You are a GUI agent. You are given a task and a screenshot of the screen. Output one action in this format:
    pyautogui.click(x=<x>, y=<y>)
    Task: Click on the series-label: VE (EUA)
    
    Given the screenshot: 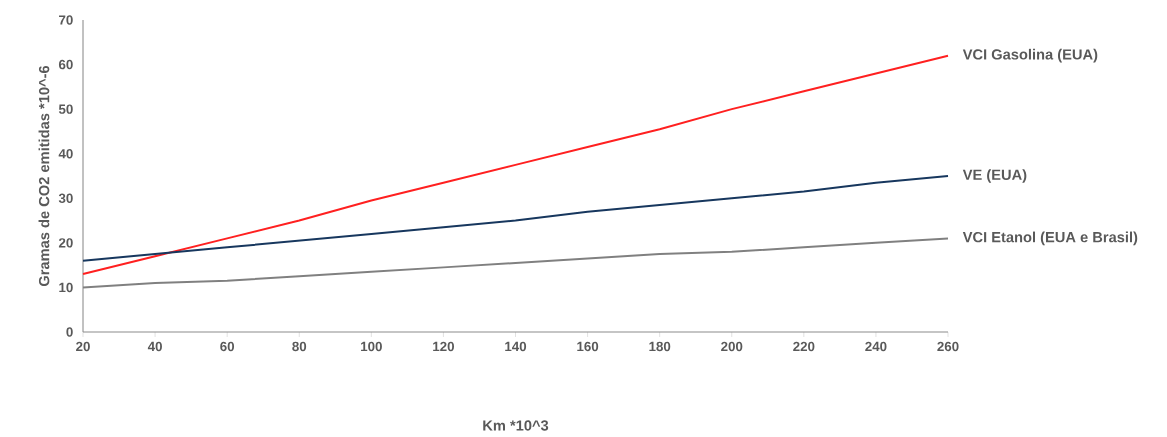 What is the action you would take?
    pyautogui.click(x=994, y=176)
    